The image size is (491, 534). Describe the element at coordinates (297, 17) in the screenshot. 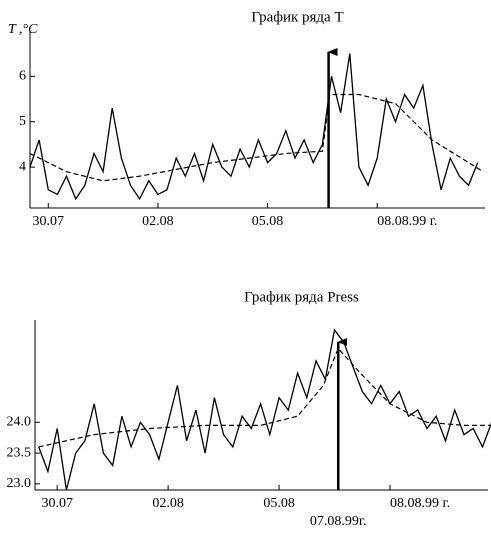

I see `chart-title: График ряда T` at that location.